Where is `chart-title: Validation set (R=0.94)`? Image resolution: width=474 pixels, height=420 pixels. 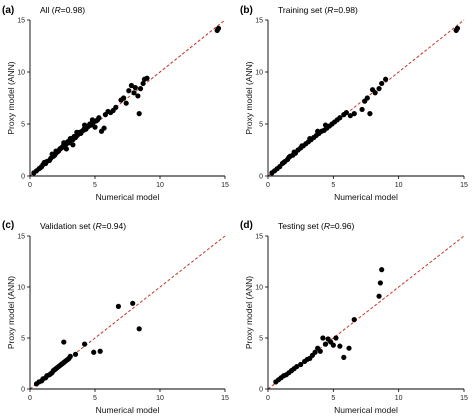
chart-title: Validation set (R=0.94) is located at coordinates (83, 226).